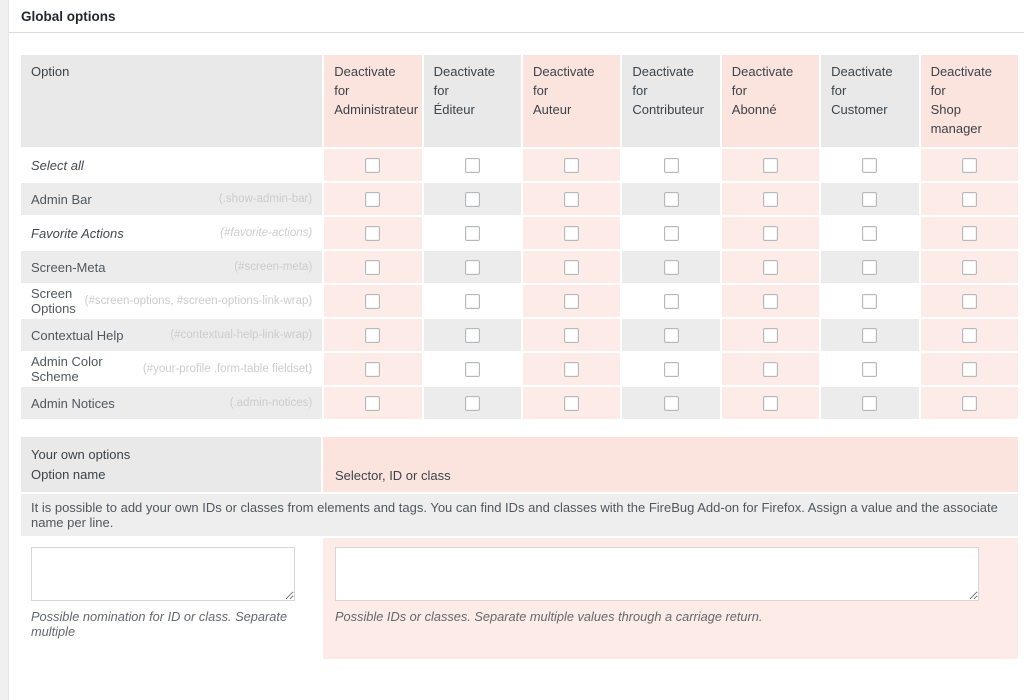 This screenshot has height=700, width=1024. I want to click on option-name-textarea, so click(163, 574).